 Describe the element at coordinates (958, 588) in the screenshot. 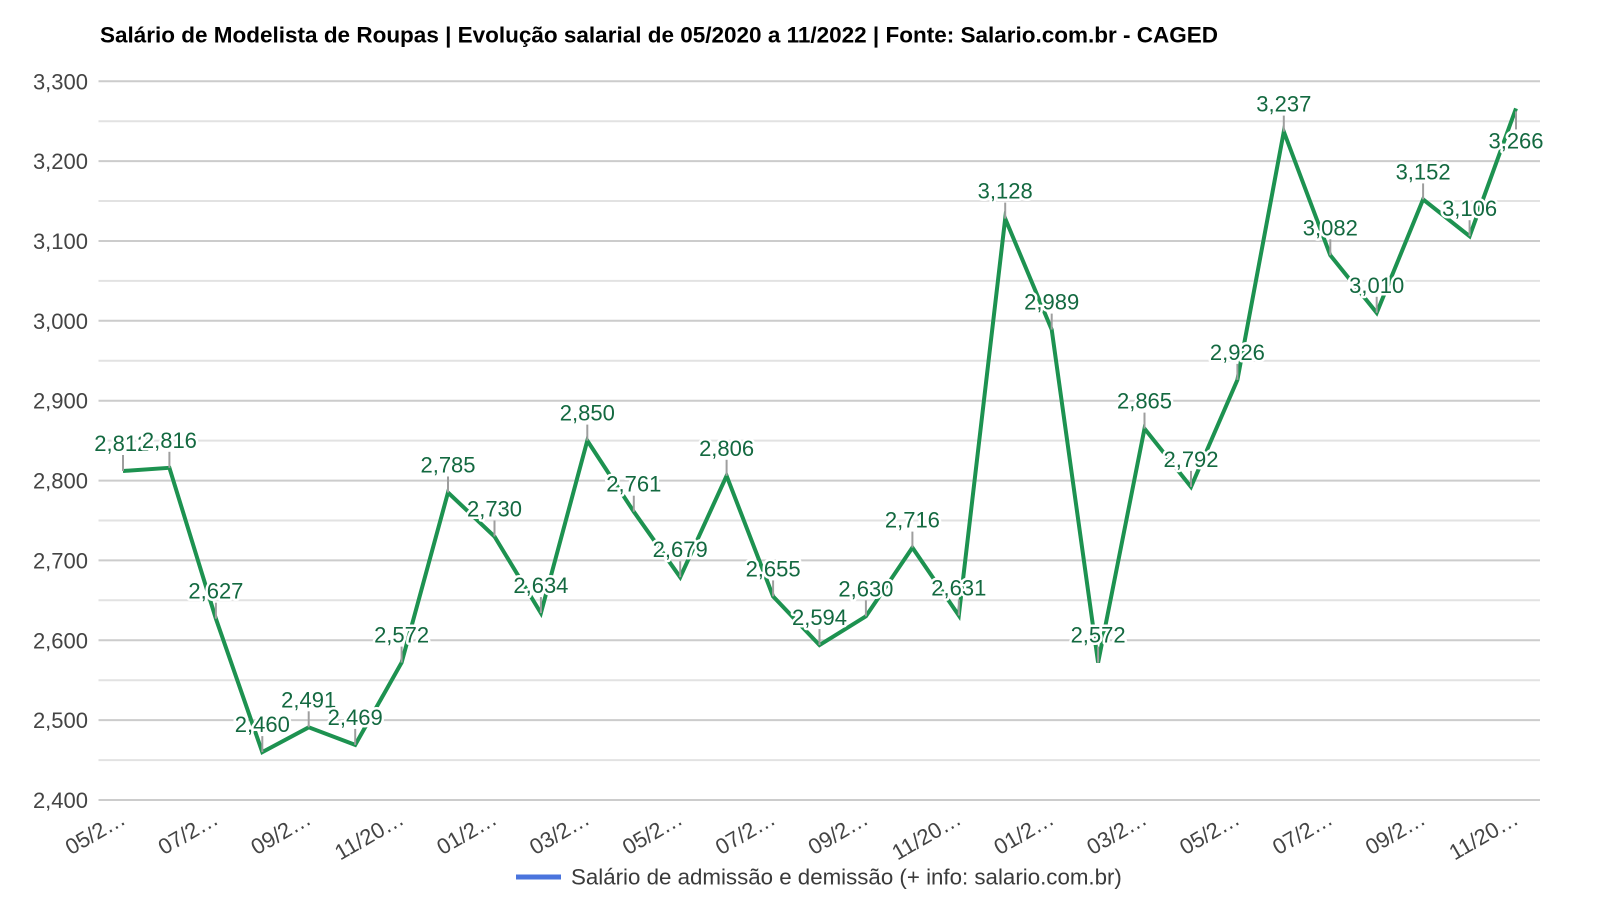

I see `svg-text: 2,631` at that location.